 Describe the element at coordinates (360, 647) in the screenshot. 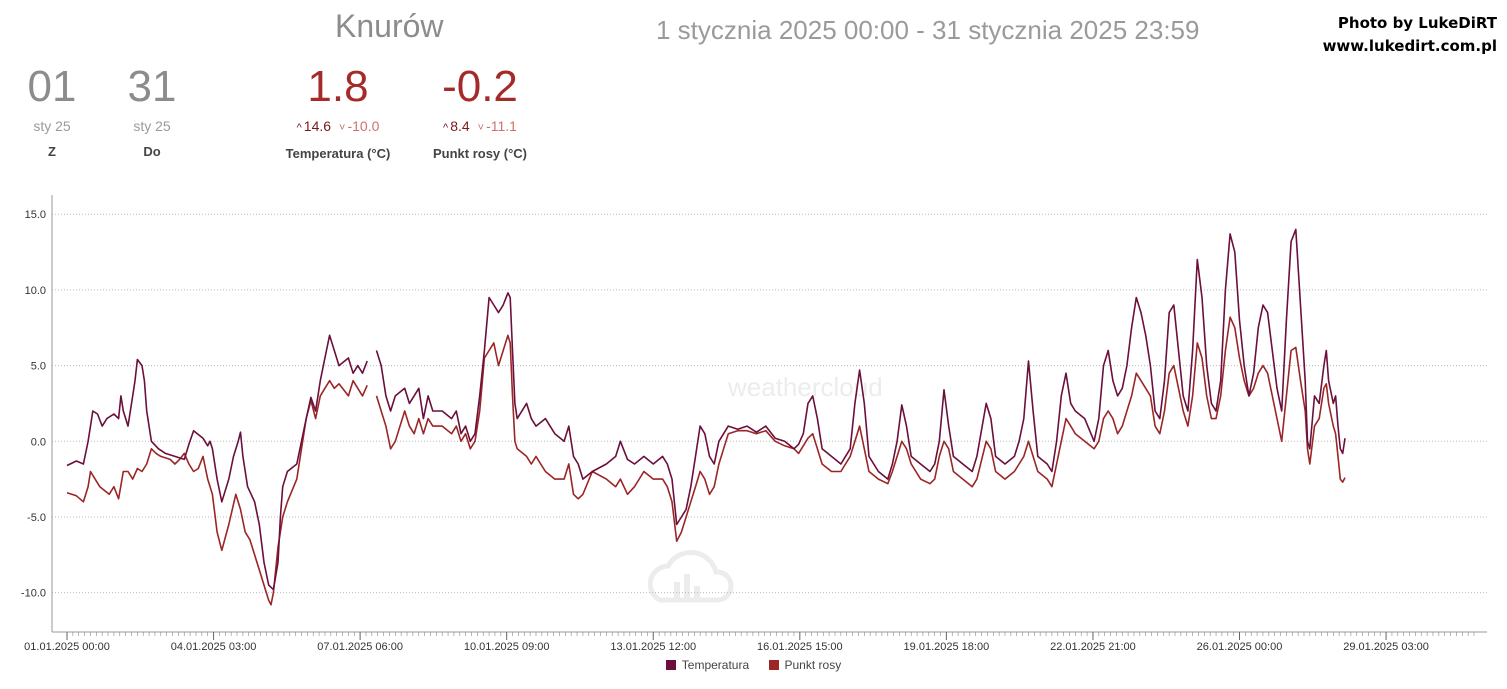

I see `x-tick-label: 07.01.2025 06:00` at that location.